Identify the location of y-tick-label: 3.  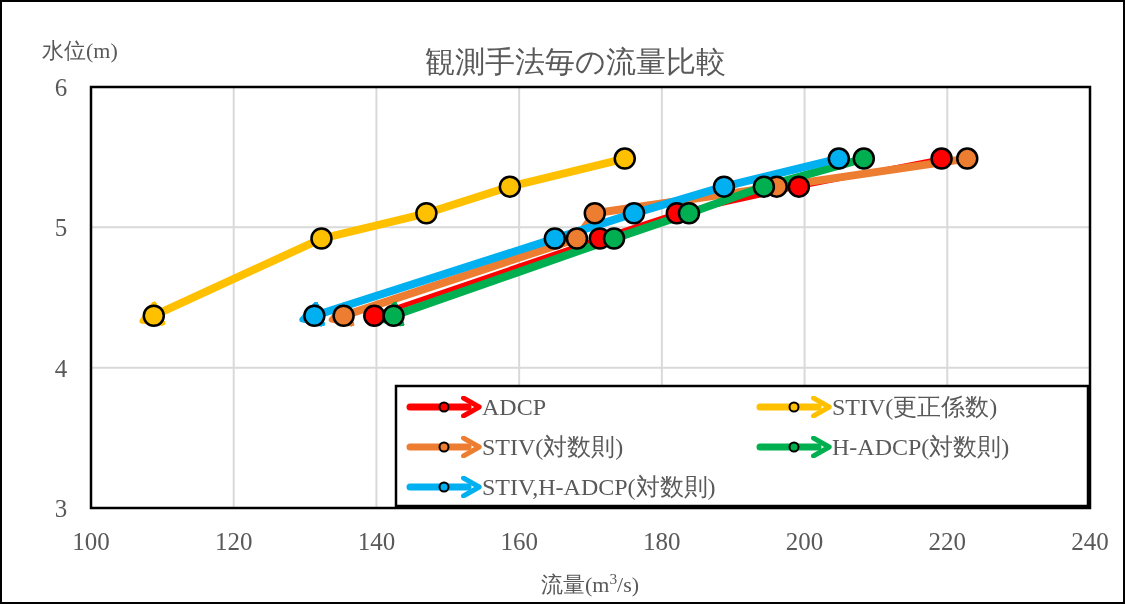
(61, 508).